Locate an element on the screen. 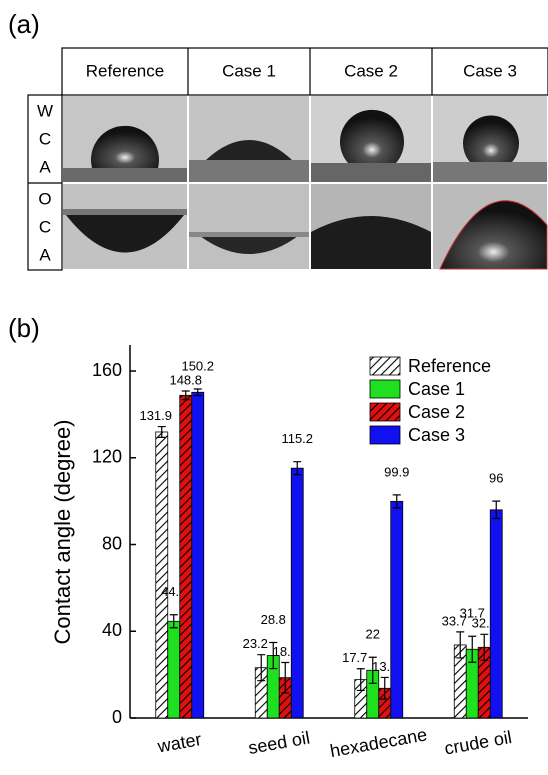  value-label: 17.7 is located at coordinates (354, 657).